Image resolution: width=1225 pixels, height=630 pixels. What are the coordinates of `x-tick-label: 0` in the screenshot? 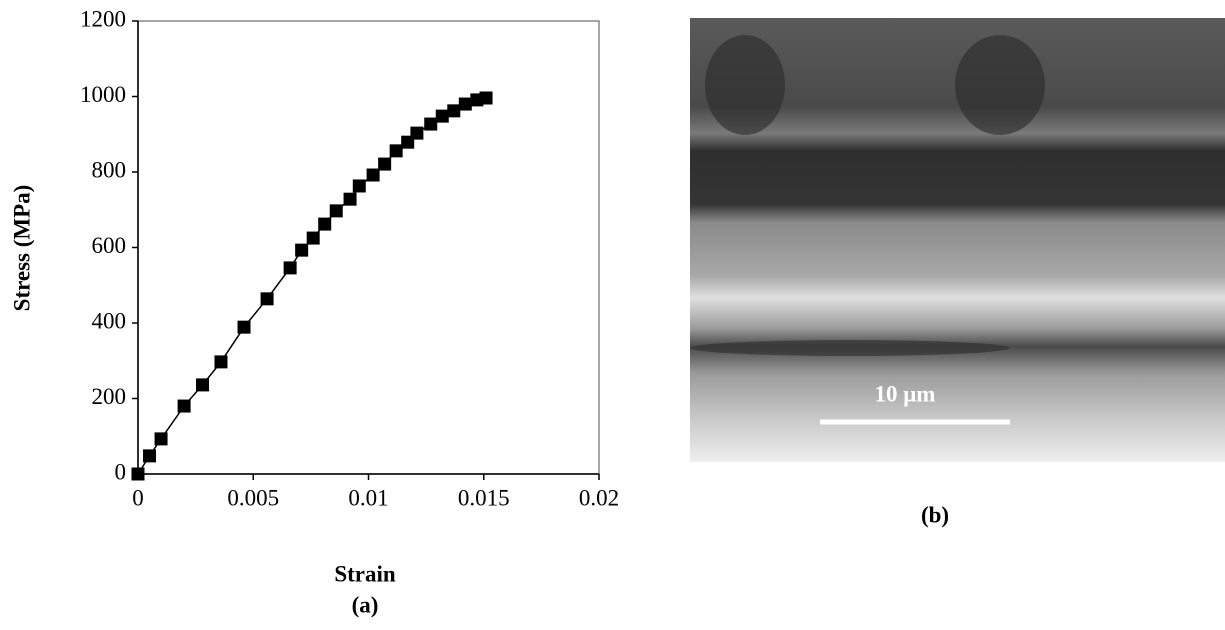 It's located at (138, 497).